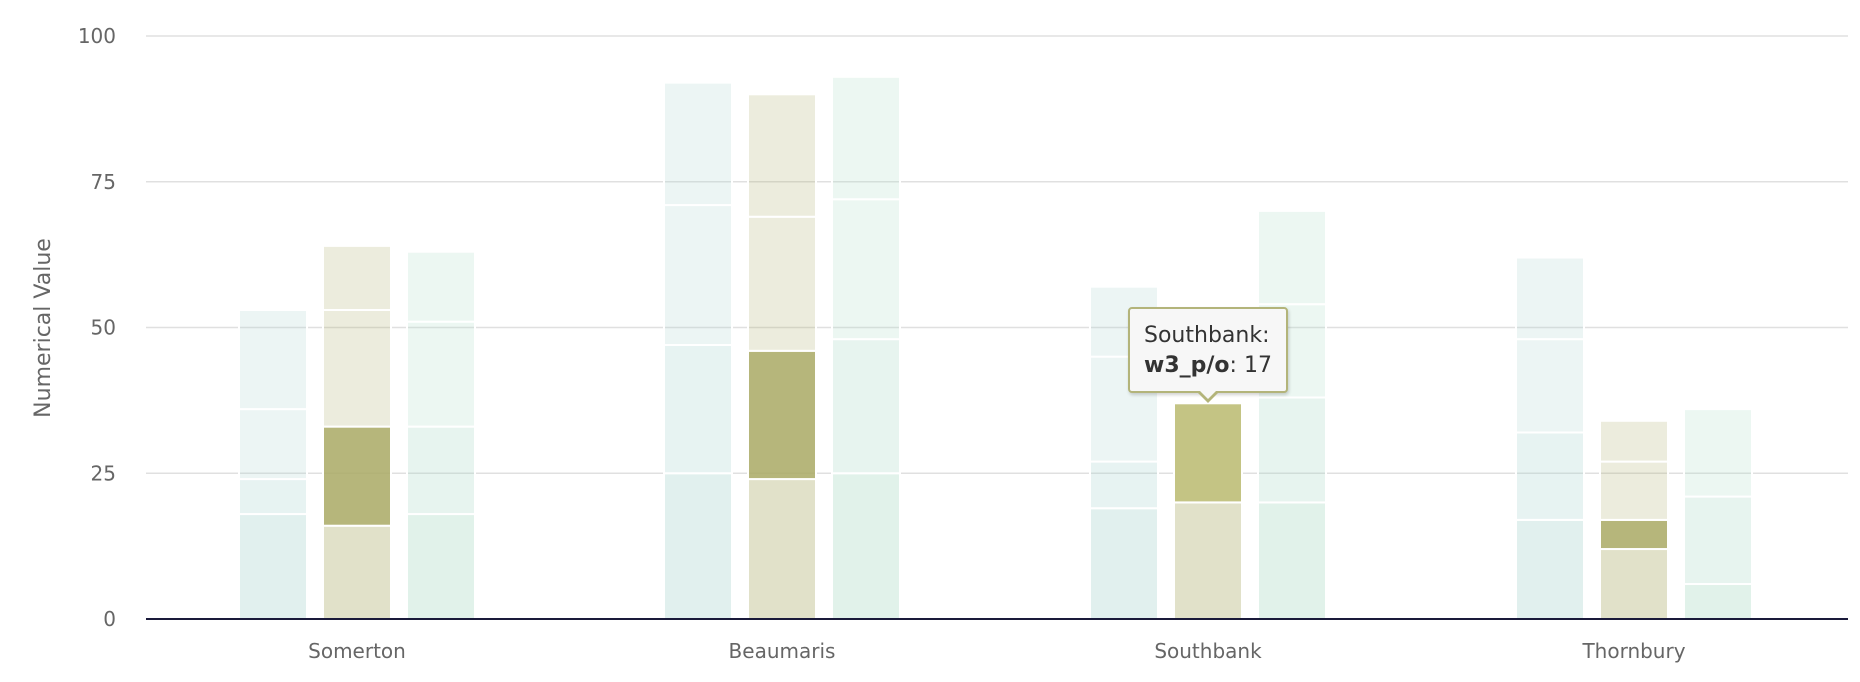 The height and width of the screenshot is (682, 1860). I want to click on tooltip-value: 17, so click(1257, 365).